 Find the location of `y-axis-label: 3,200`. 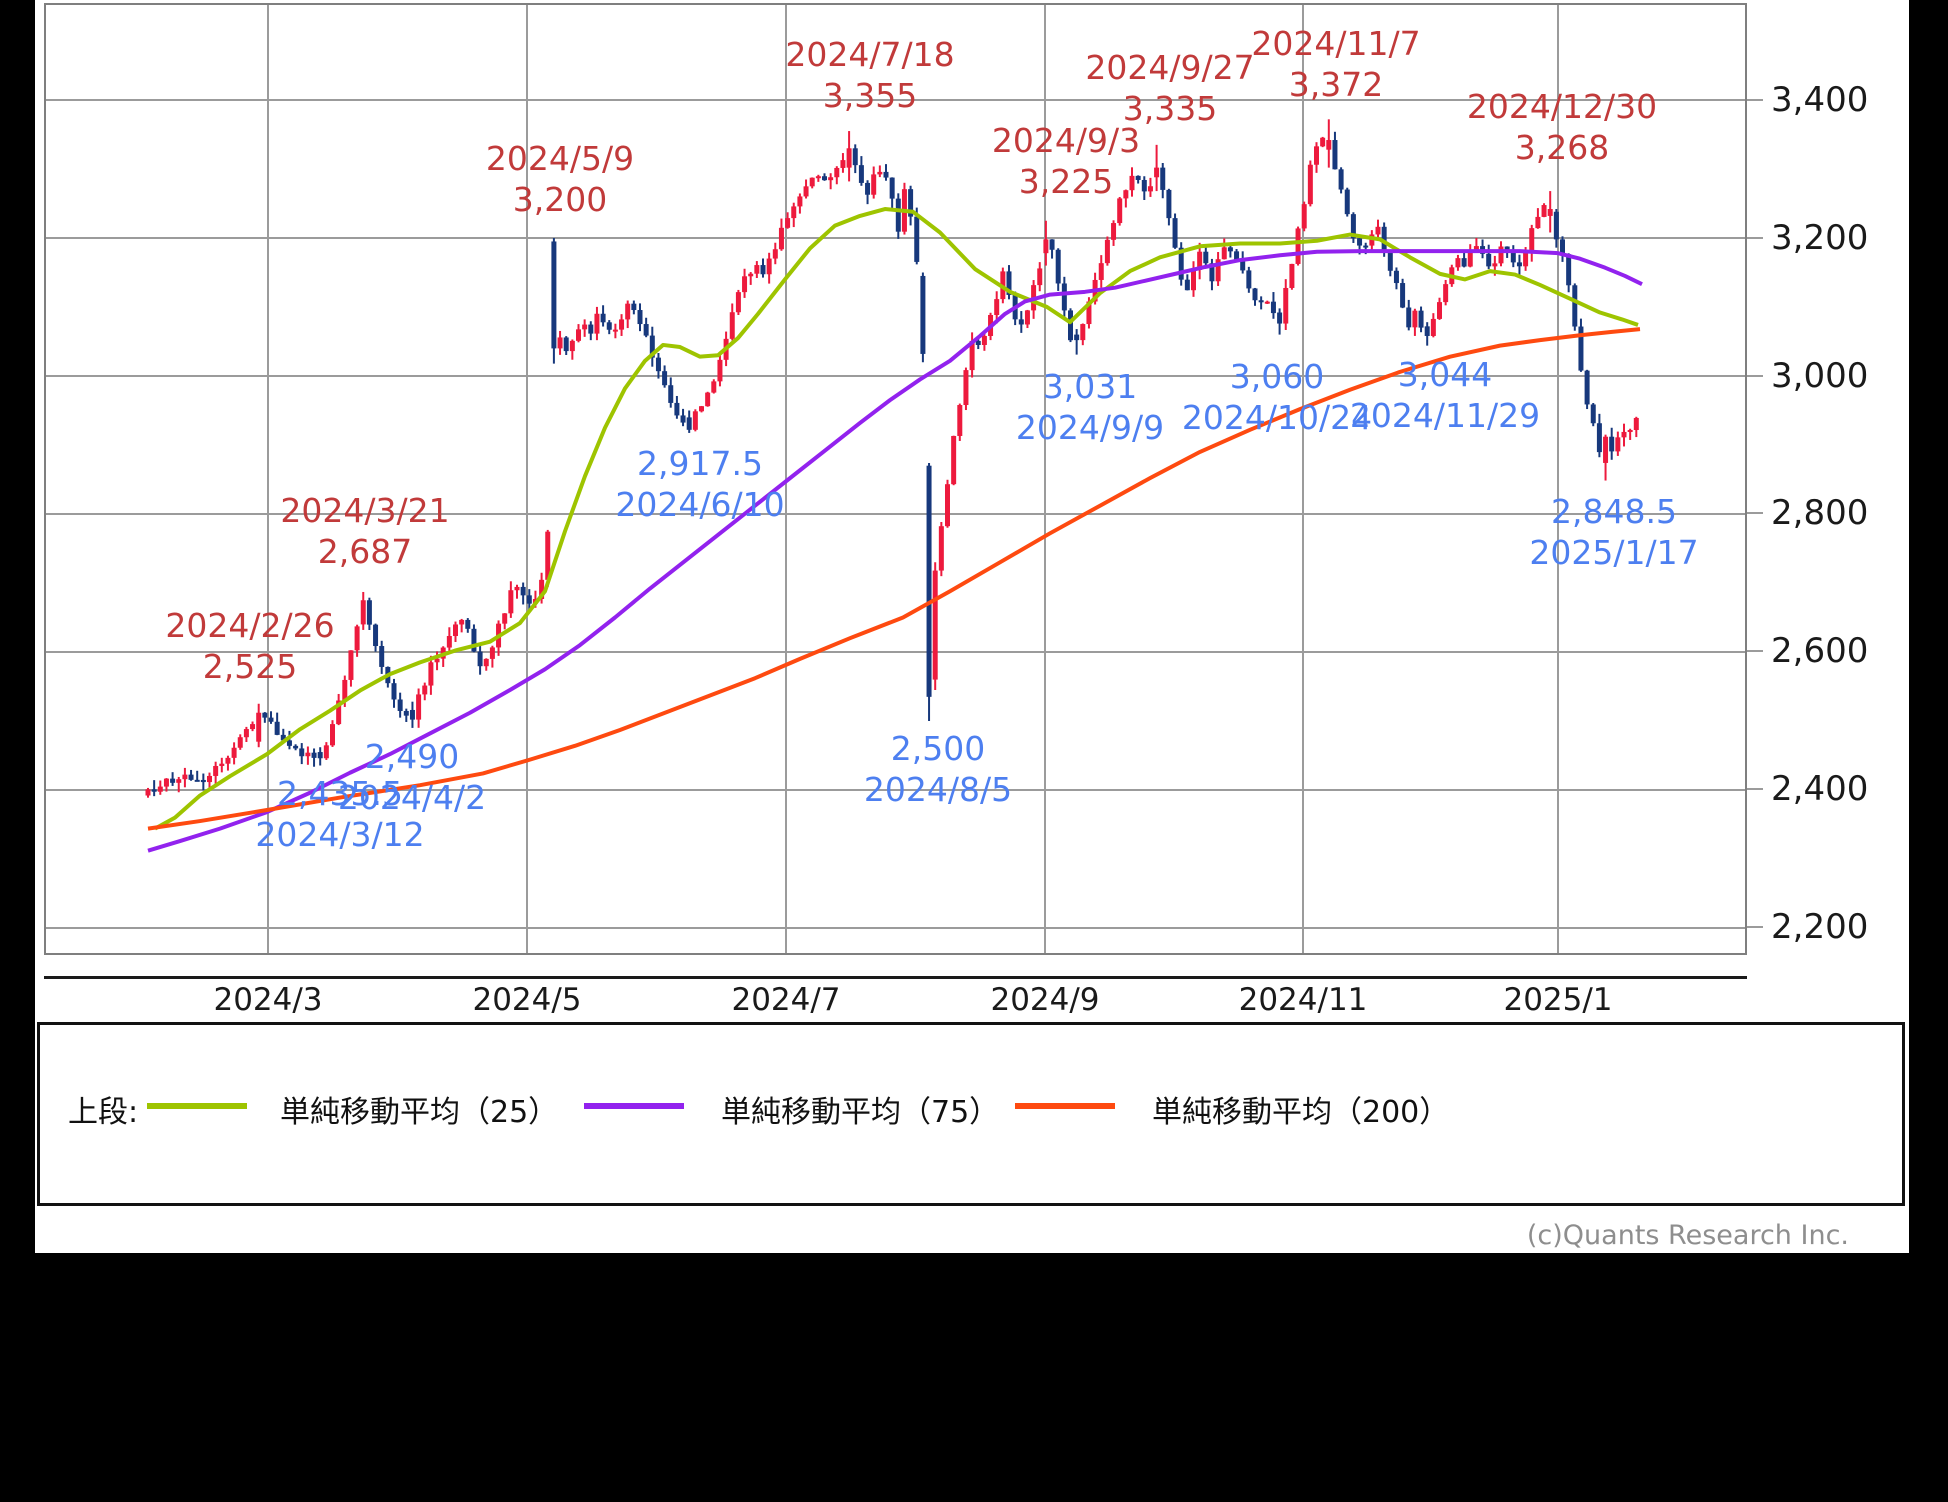

y-axis-label: 3,200 is located at coordinates (1820, 238).